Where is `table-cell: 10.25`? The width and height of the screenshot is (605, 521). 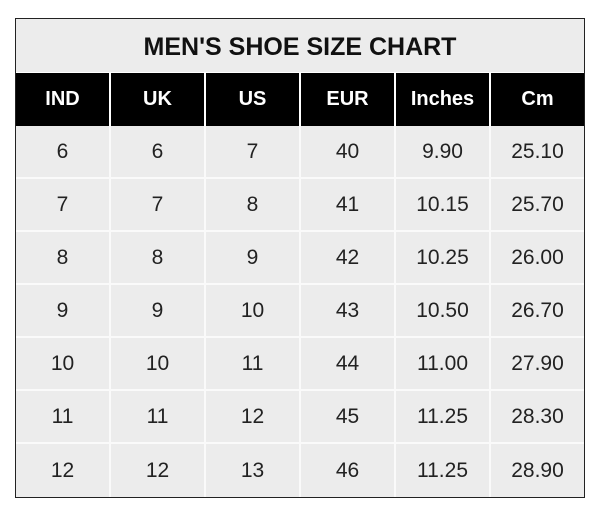 table-cell: 10.25 is located at coordinates (443, 258).